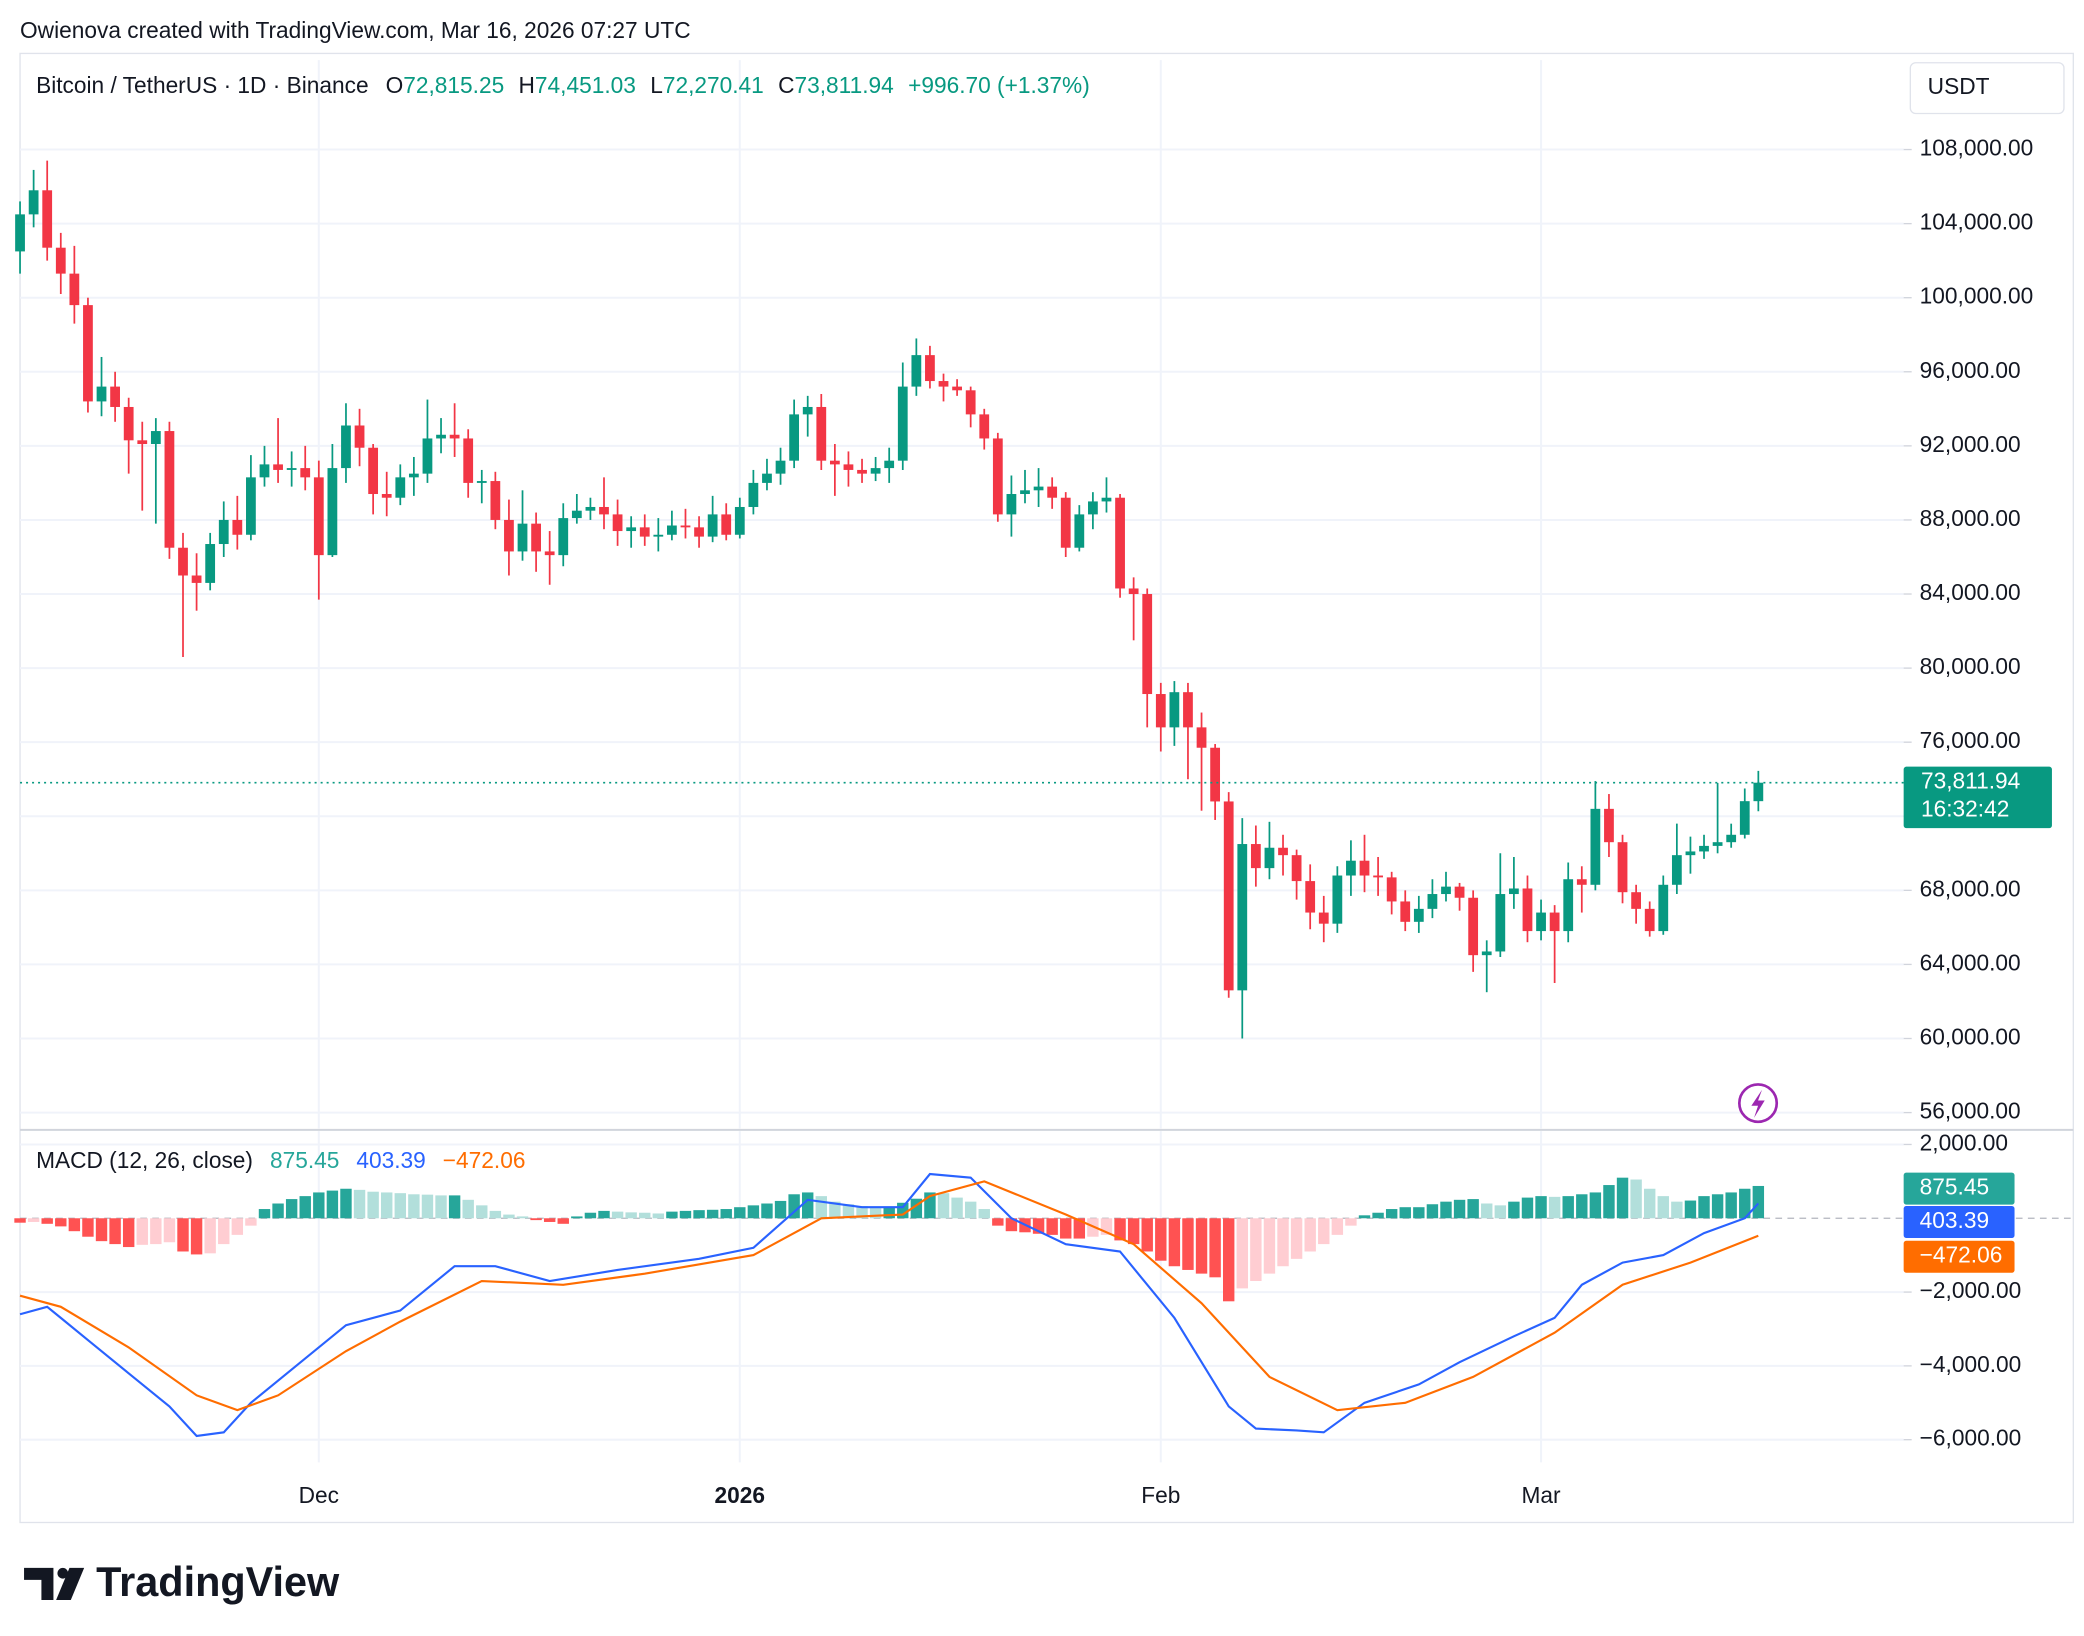 This screenshot has height=1636, width=2084. I want to click on x-tick-label: Dec, so click(319, 1495).